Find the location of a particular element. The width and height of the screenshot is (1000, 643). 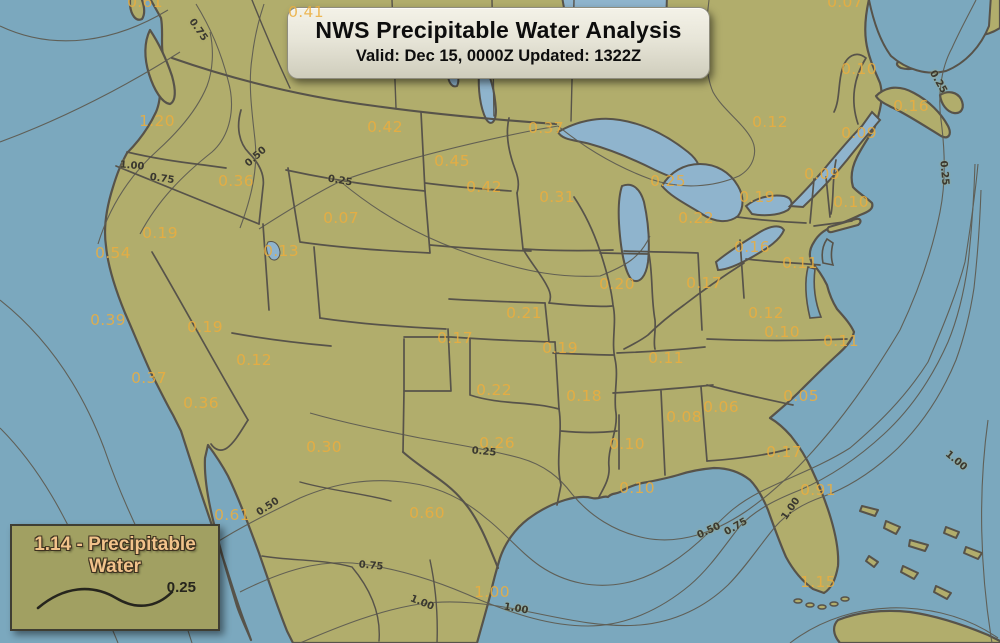

great-salt-lake is located at coordinates (273, 251).